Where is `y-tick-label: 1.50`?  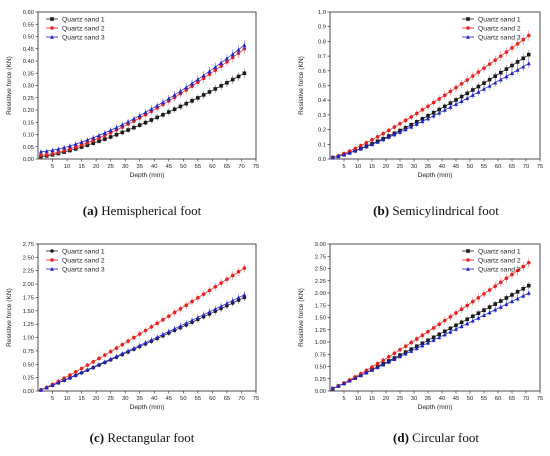 y-tick-label: 1.50 is located at coordinates (320, 319).